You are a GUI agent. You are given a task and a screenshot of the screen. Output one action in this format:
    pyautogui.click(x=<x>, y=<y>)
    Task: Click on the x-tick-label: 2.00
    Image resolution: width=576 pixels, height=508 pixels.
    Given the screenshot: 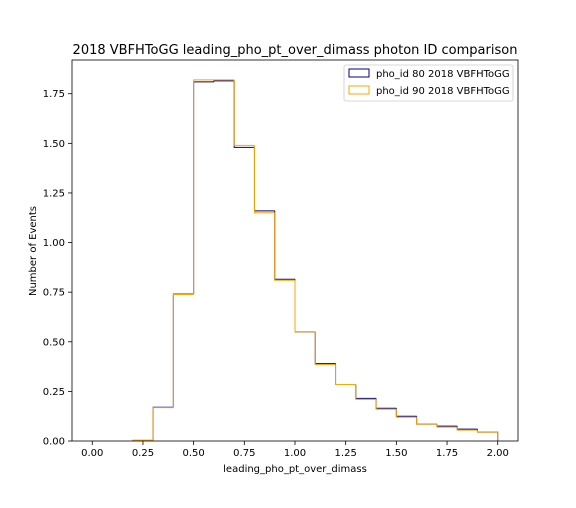 What is the action you would take?
    pyautogui.click(x=498, y=453)
    